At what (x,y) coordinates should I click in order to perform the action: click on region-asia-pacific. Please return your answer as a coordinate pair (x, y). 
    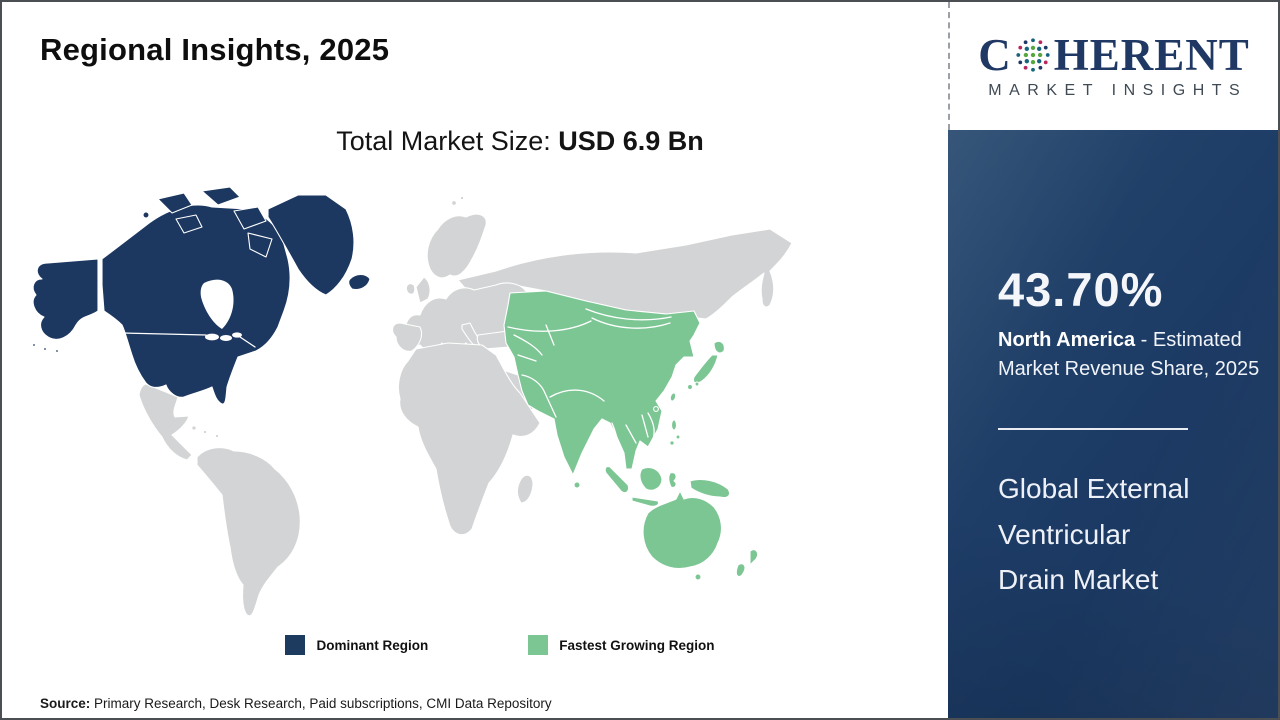
    Looking at the image, I should click on (631, 435).